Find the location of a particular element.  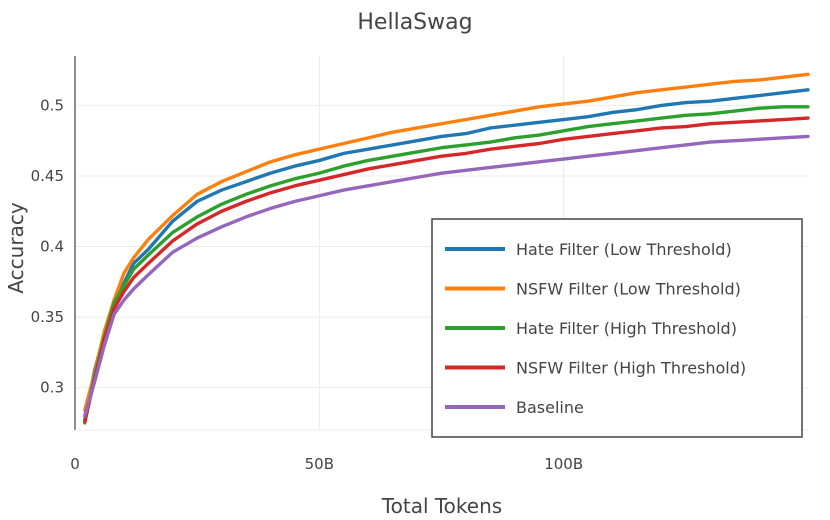

legend-label: Hate Filter (High Threshold) is located at coordinates (626, 328).